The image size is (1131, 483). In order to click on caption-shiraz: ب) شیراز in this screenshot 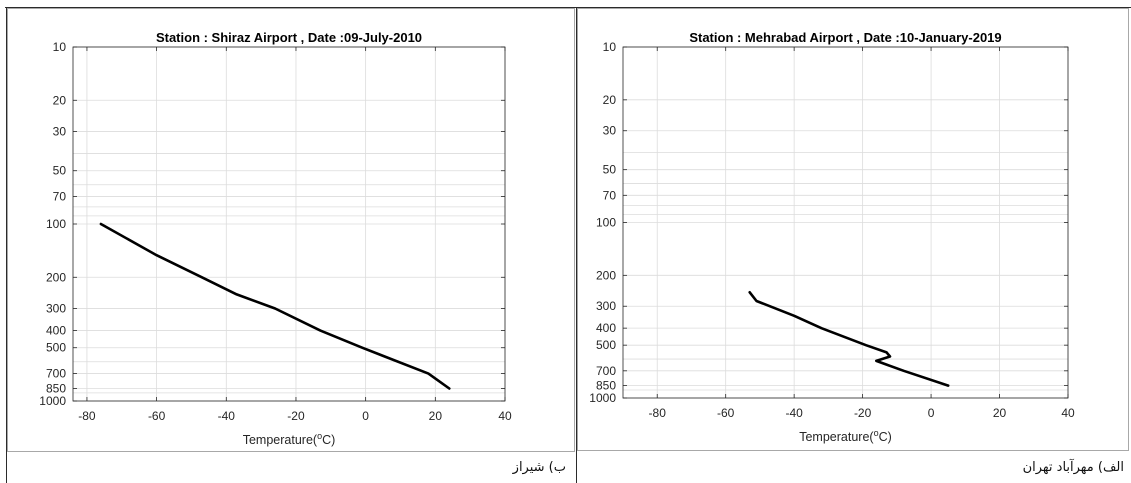, I will do `click(539, 467)`.